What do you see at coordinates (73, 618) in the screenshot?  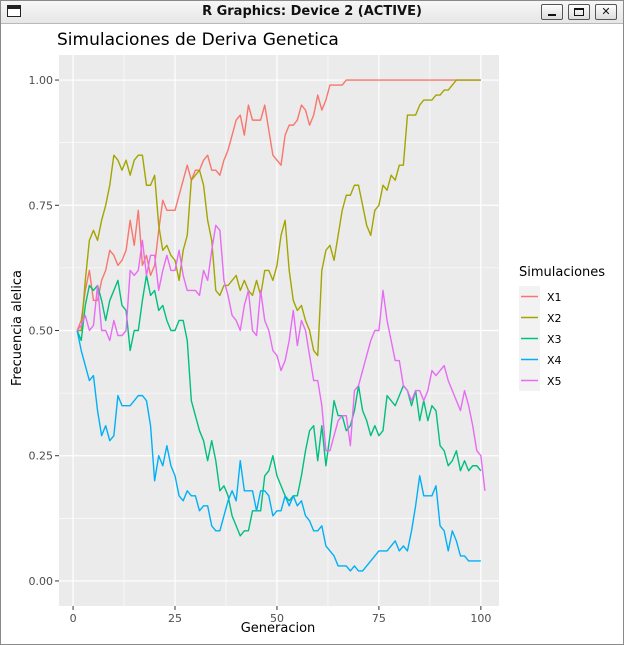 I see `x-tick-label: 0` at bounding box center [73, 618].